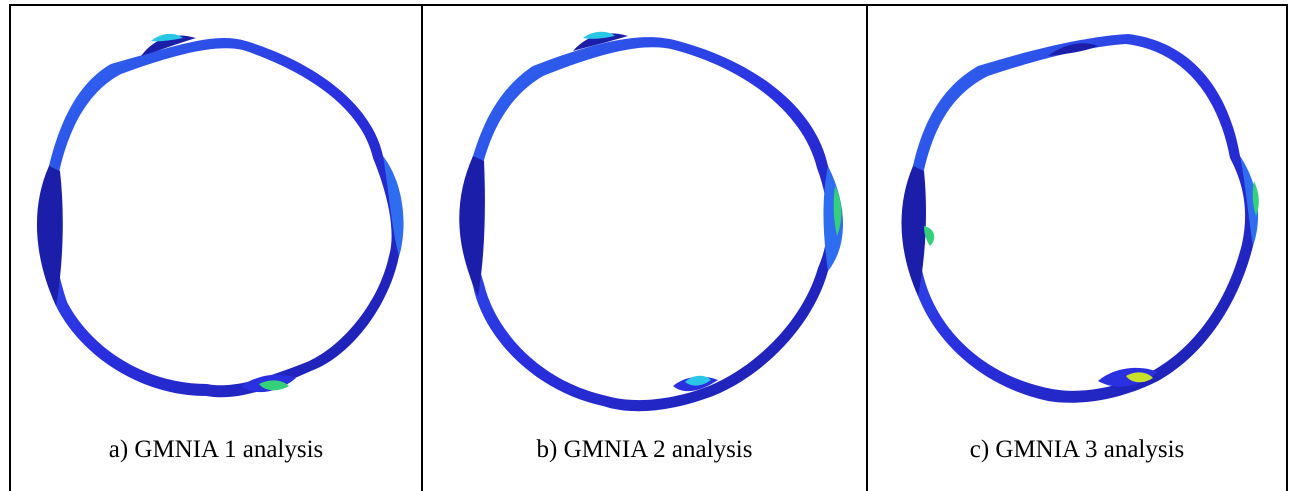 The image size is (1290, 491). What do you see at coordinates (644, 449) in the screenshot?
I see `panel-caption: b) GMNIA 2 analysis` at bounding box center [644, 449].